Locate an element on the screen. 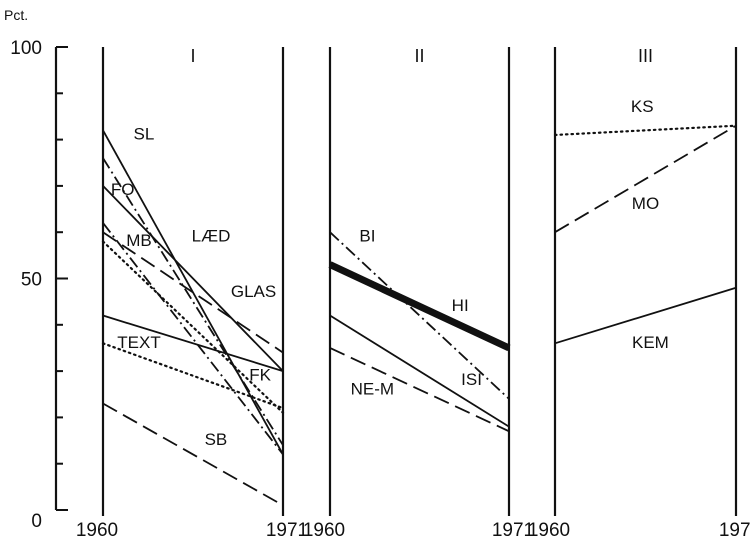 This screenshot has height=540, width=751. series-line-ks is located at coordinates (645, 130).